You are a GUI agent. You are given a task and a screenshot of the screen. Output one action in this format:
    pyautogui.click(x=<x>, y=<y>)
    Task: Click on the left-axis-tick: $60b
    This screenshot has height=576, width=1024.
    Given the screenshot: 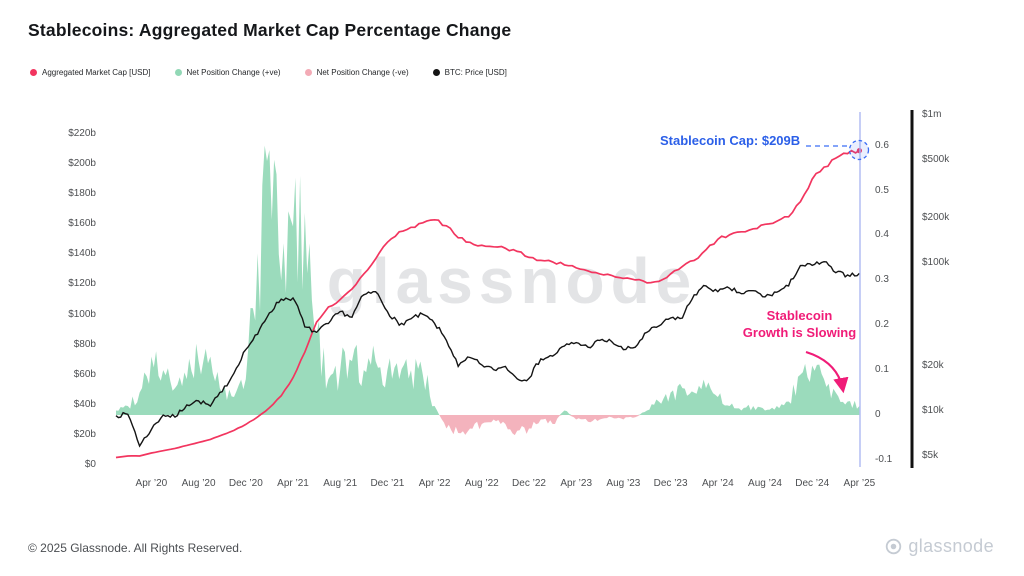 What is the action you would take?
    pyautogui.click(x=84, y=374)
    